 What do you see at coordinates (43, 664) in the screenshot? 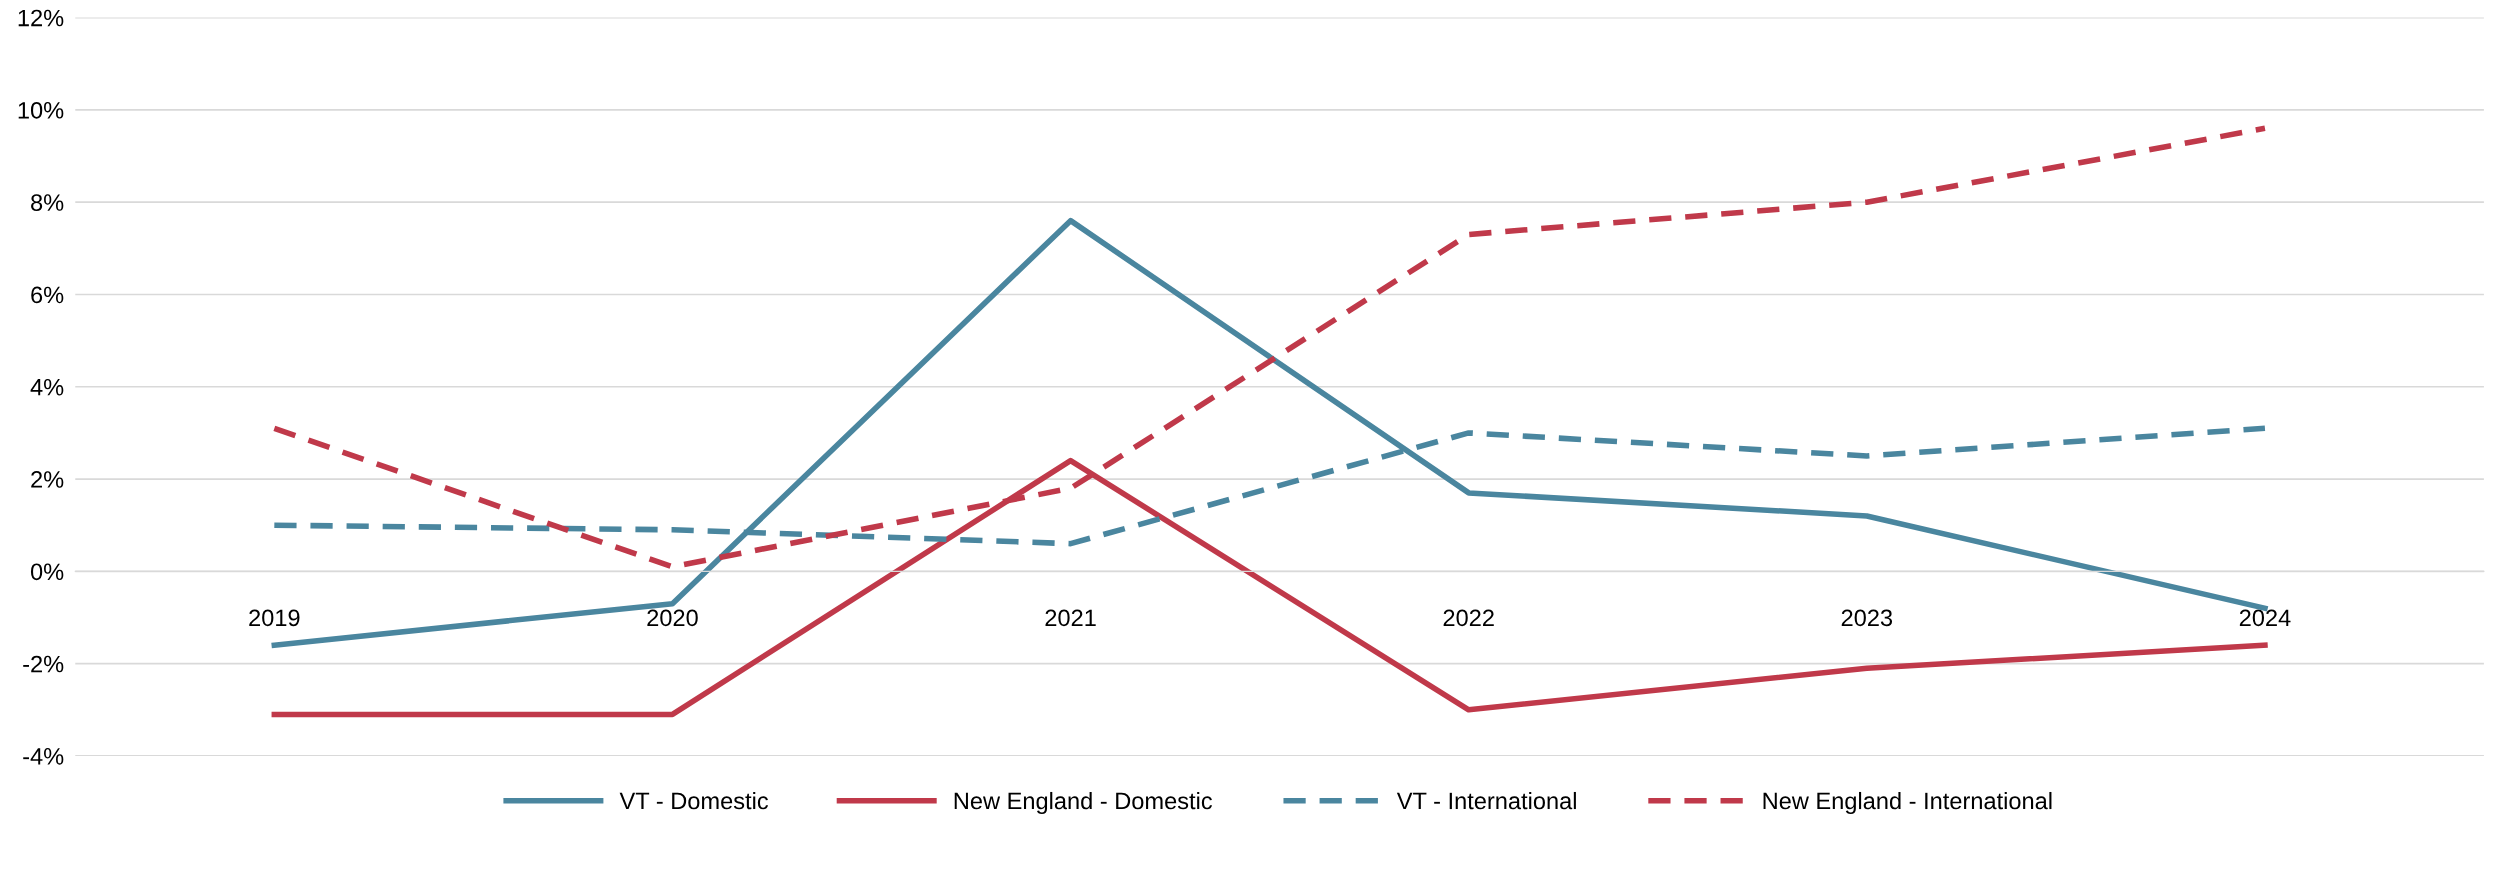
I see `y-tick-label: -2%` at bounding box center [43, 664].